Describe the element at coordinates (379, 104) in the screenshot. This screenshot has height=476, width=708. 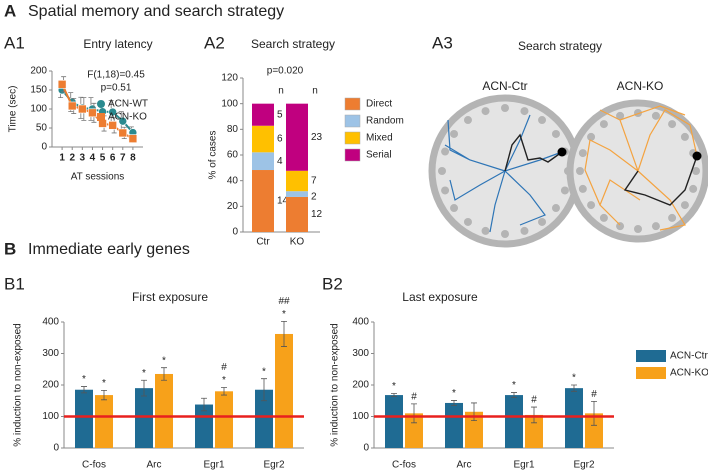
I see `legend-label: Direct` at that location.